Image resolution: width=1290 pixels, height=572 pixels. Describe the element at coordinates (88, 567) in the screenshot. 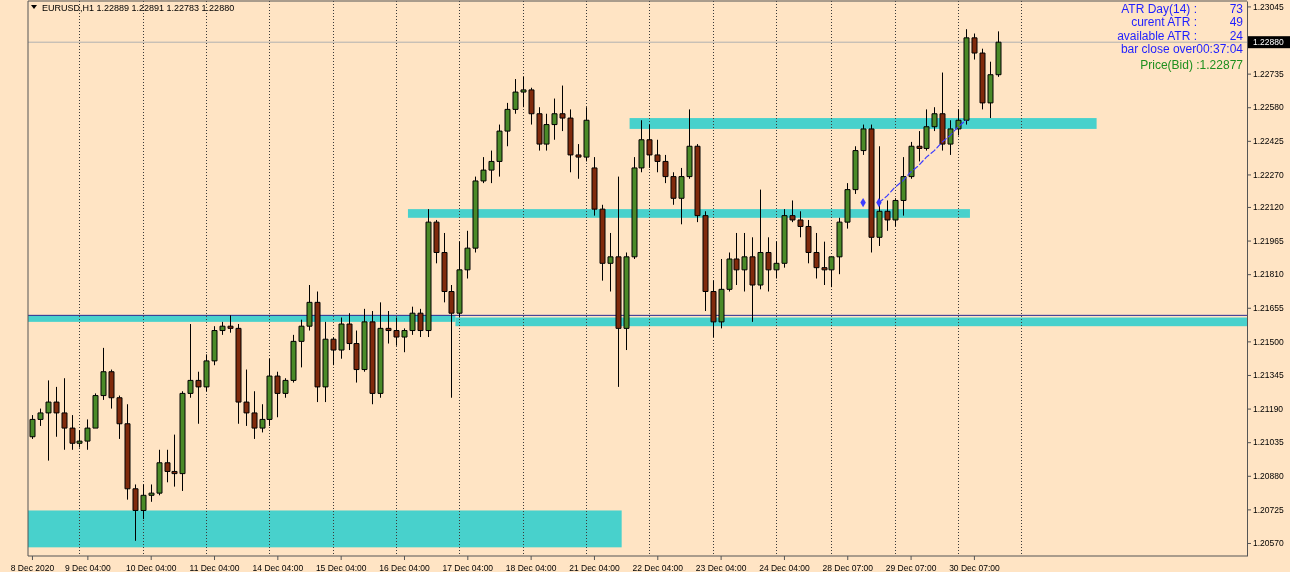

I see `x-tick-label: 9 Dec 04:00` at that location.